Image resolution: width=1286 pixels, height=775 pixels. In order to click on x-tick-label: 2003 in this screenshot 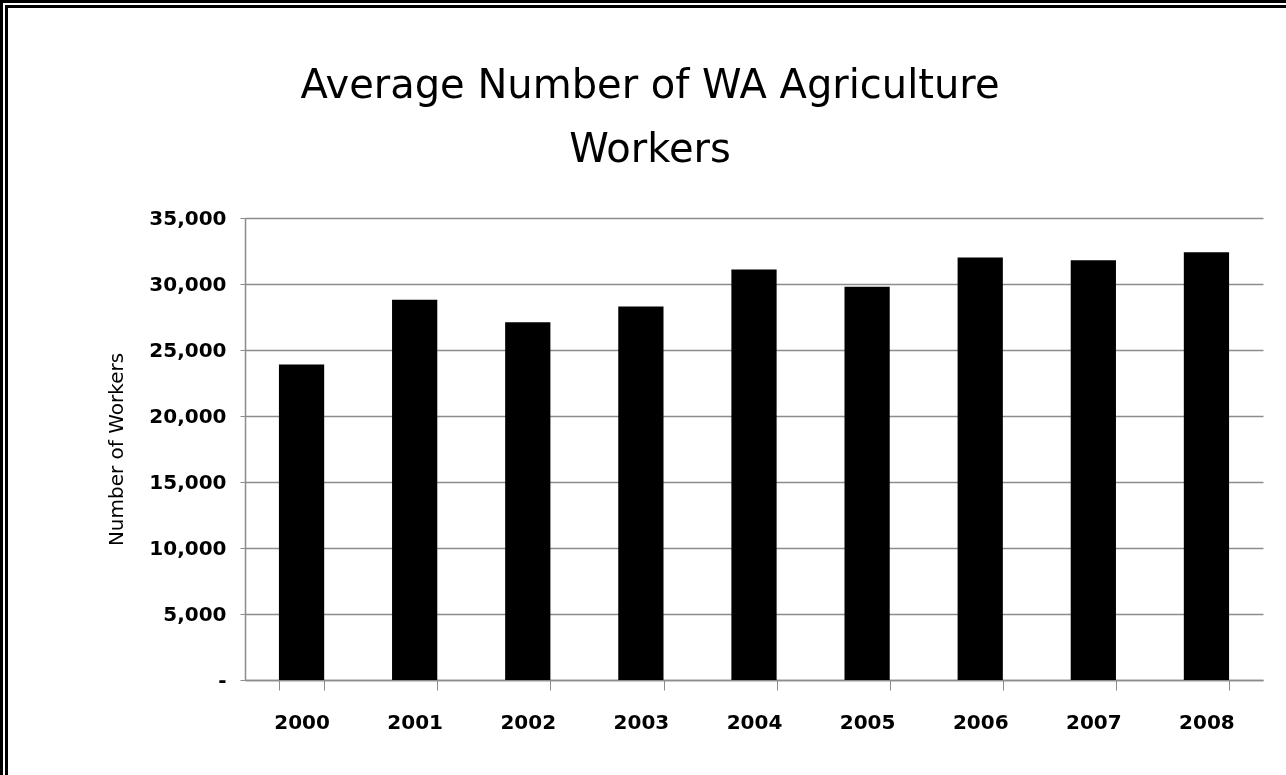, I will do `click(641, 721)`.